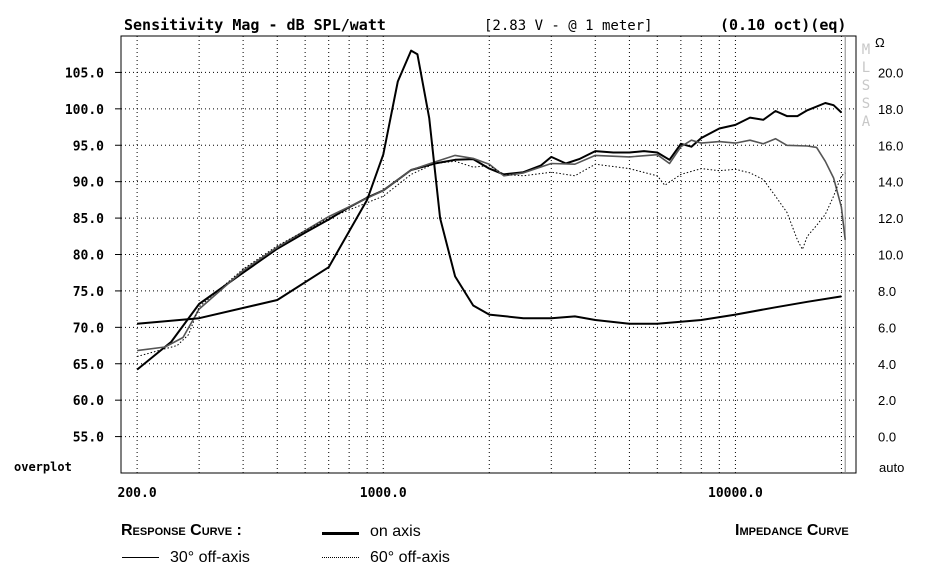 The image size is (943, 575). What do you see at coordinates (866, 50) in the screenshot?
I see `watermark-letter: M` at bounding box center [866, 50].